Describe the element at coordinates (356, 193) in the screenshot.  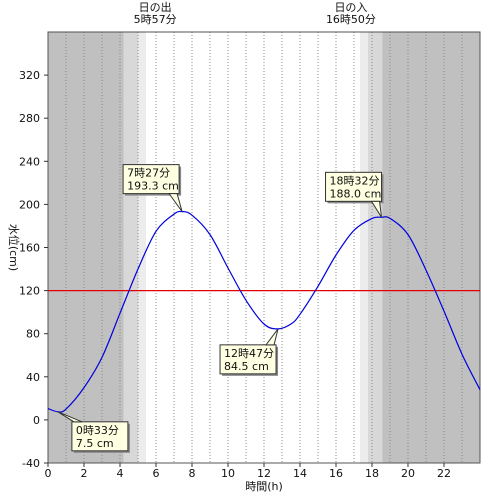
I see `annotation-value: 188.0 cm` at that location.